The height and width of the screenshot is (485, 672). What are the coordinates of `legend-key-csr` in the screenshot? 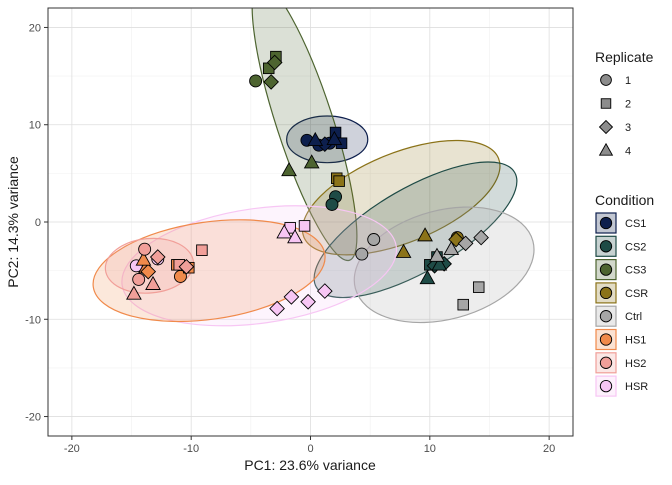 It's located at (606, 293).